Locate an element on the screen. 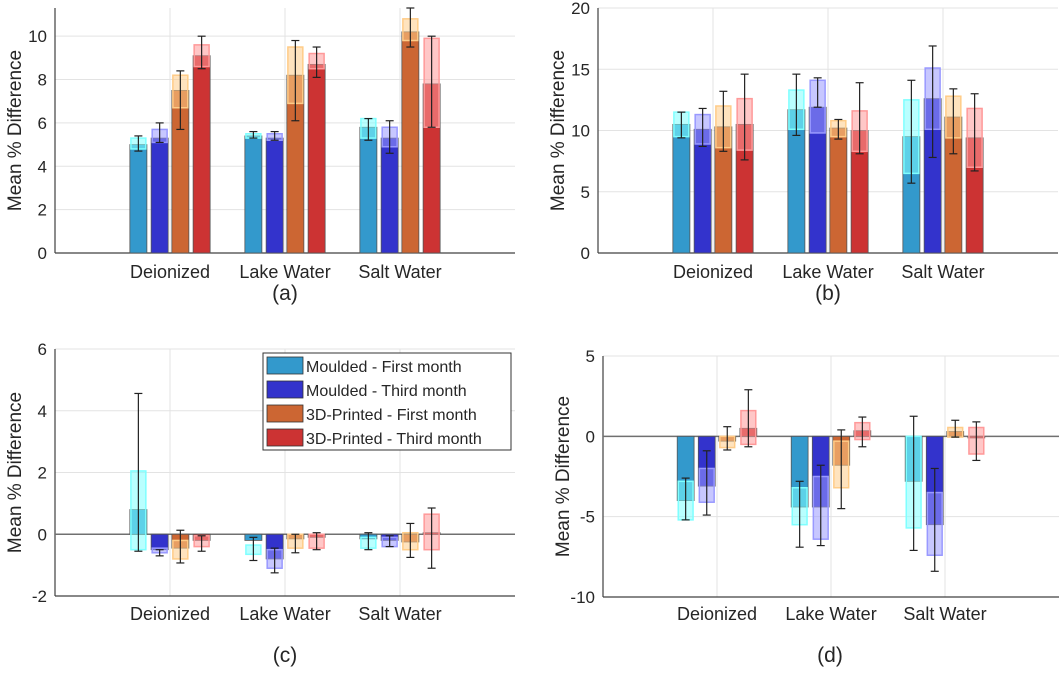  y-tick-label: 20 is located at coordinates (580, 9).